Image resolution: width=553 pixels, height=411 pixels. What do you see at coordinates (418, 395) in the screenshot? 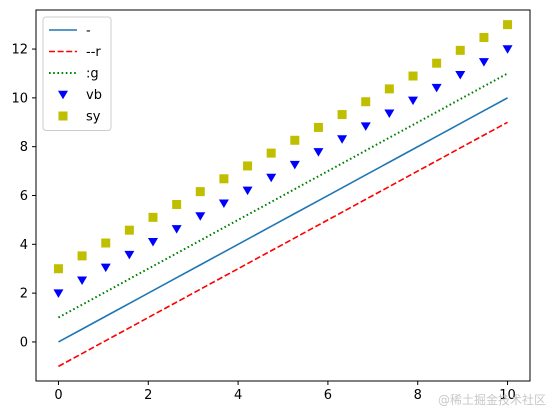
I see `x-tick-label-4: 8` at bounding box center [418, 395].